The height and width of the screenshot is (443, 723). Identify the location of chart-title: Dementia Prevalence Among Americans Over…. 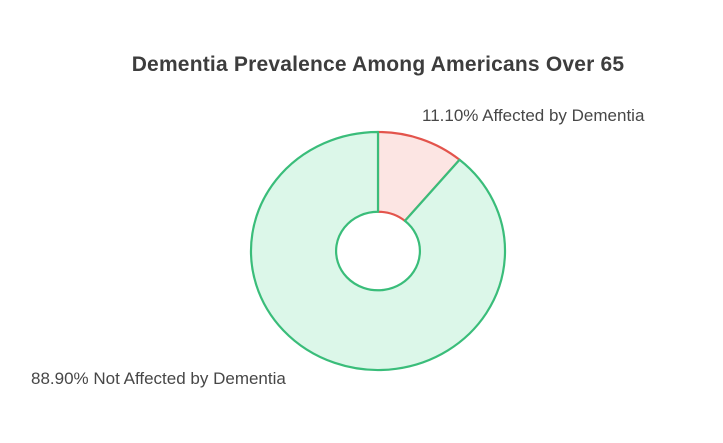
(378, 64).